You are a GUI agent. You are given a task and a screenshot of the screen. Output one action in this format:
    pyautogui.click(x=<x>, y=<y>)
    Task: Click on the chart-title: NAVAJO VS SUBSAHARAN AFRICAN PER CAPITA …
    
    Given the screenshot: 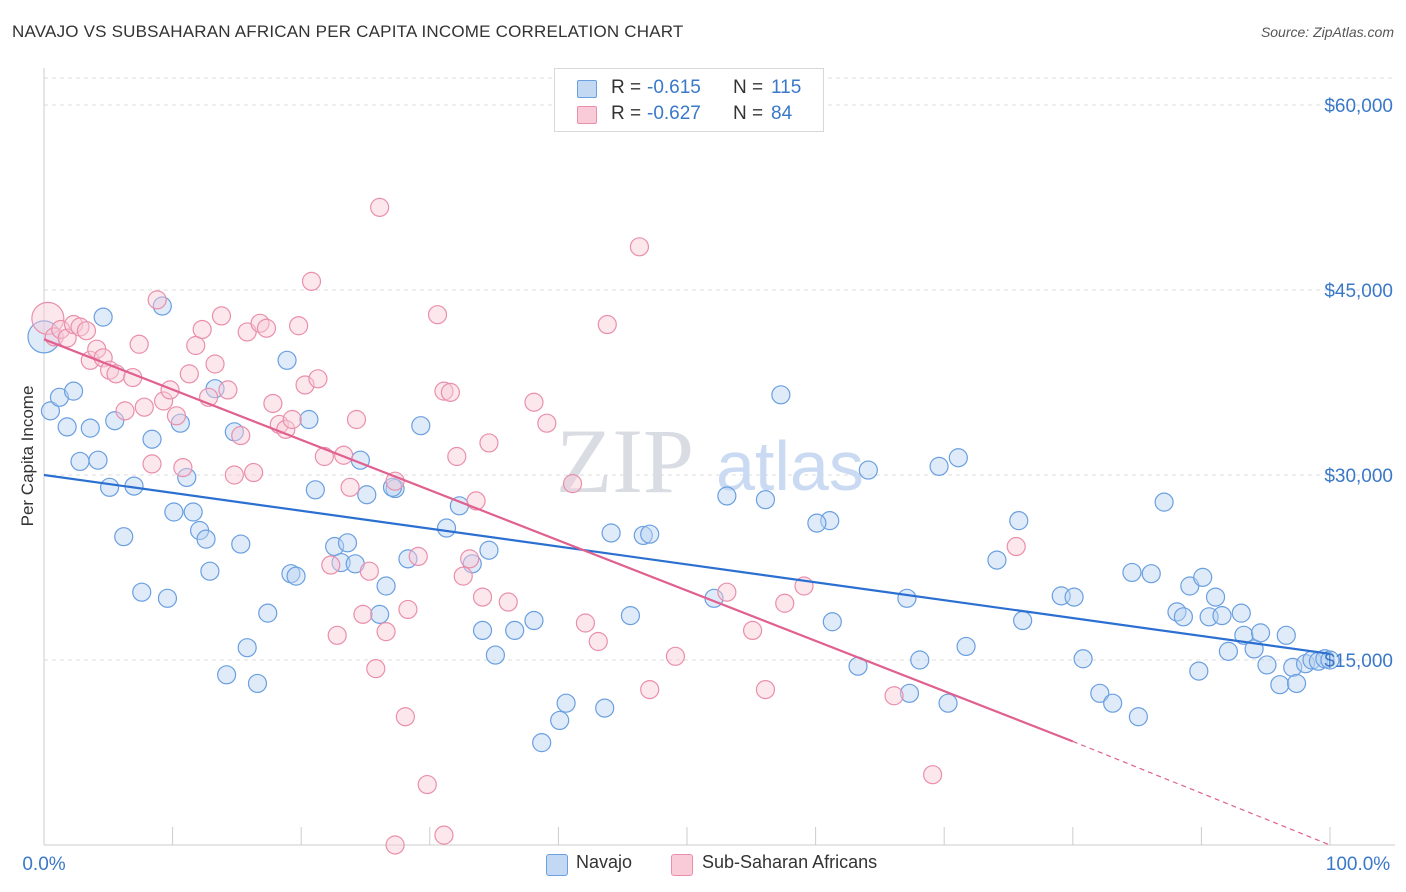 What is the action you would take?
    pyautogui.click(x=348, y=31)
    